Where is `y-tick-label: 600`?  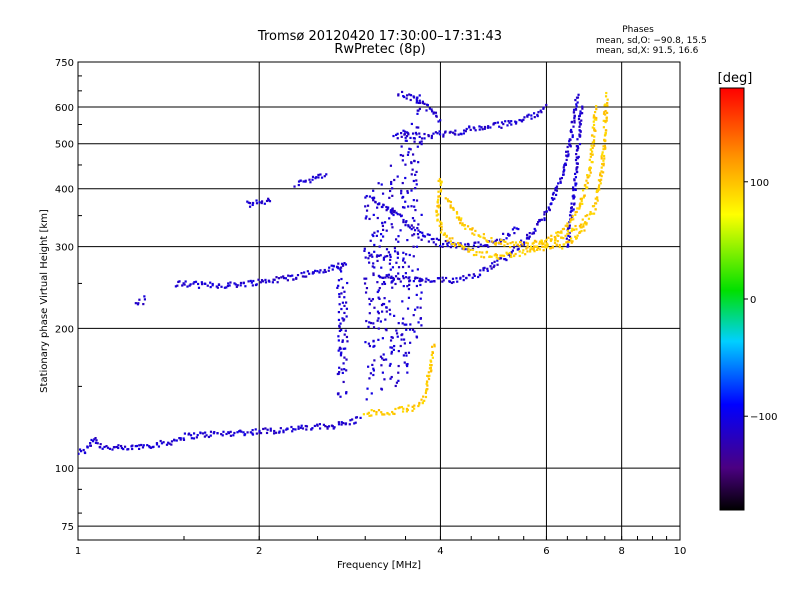
y-tick-label: 600 is located at coordinates (64, 108).